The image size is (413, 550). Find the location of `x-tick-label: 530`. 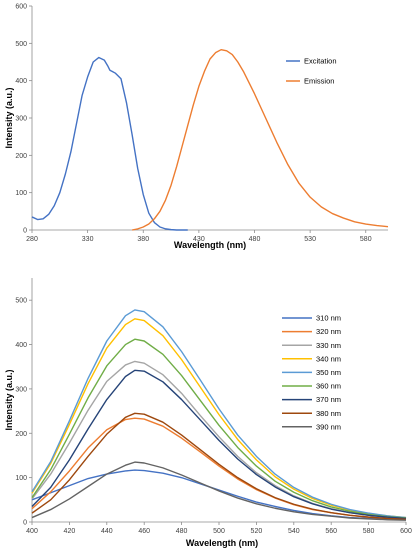

x-tick-label: 530 is located at coordinates (310, 239).